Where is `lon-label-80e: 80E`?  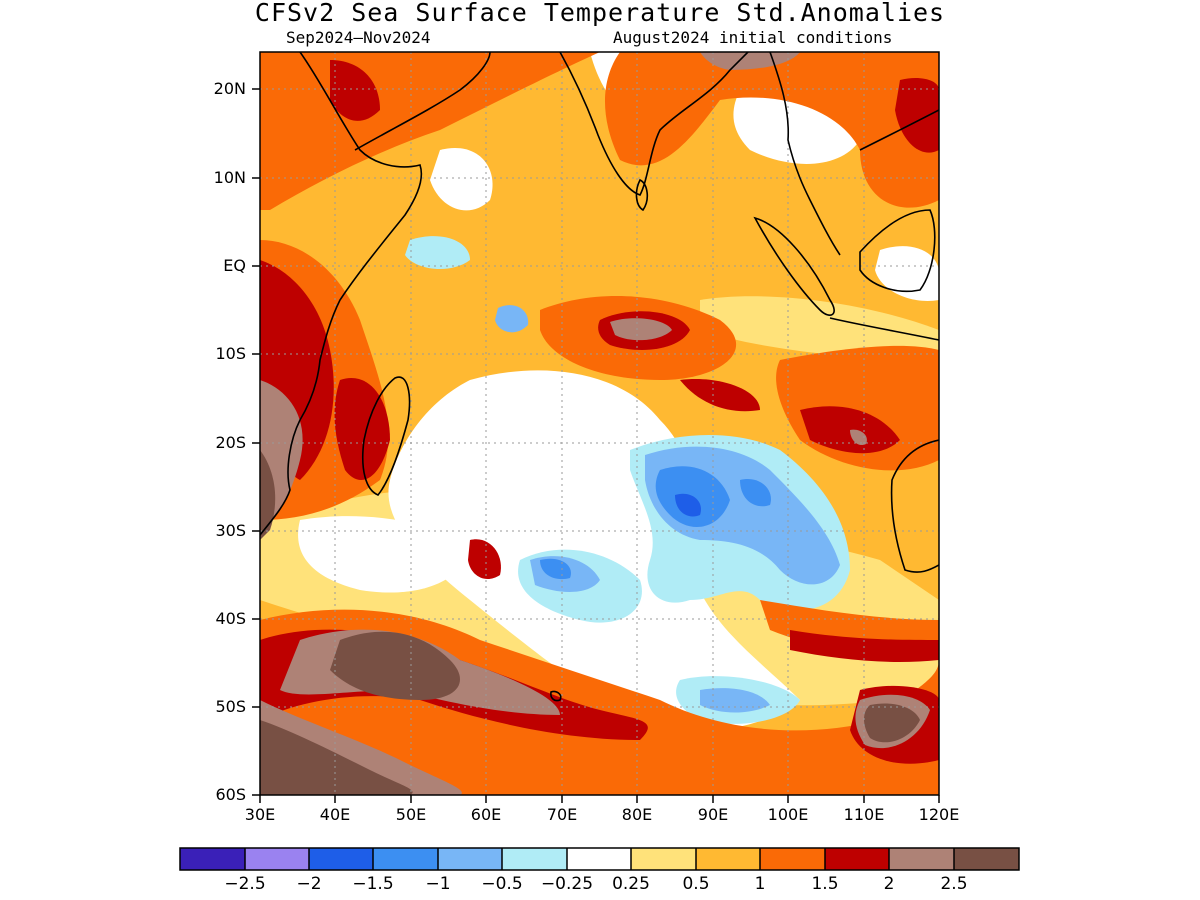 lon-label-80e: 80E is located at coordinates (637, 814).